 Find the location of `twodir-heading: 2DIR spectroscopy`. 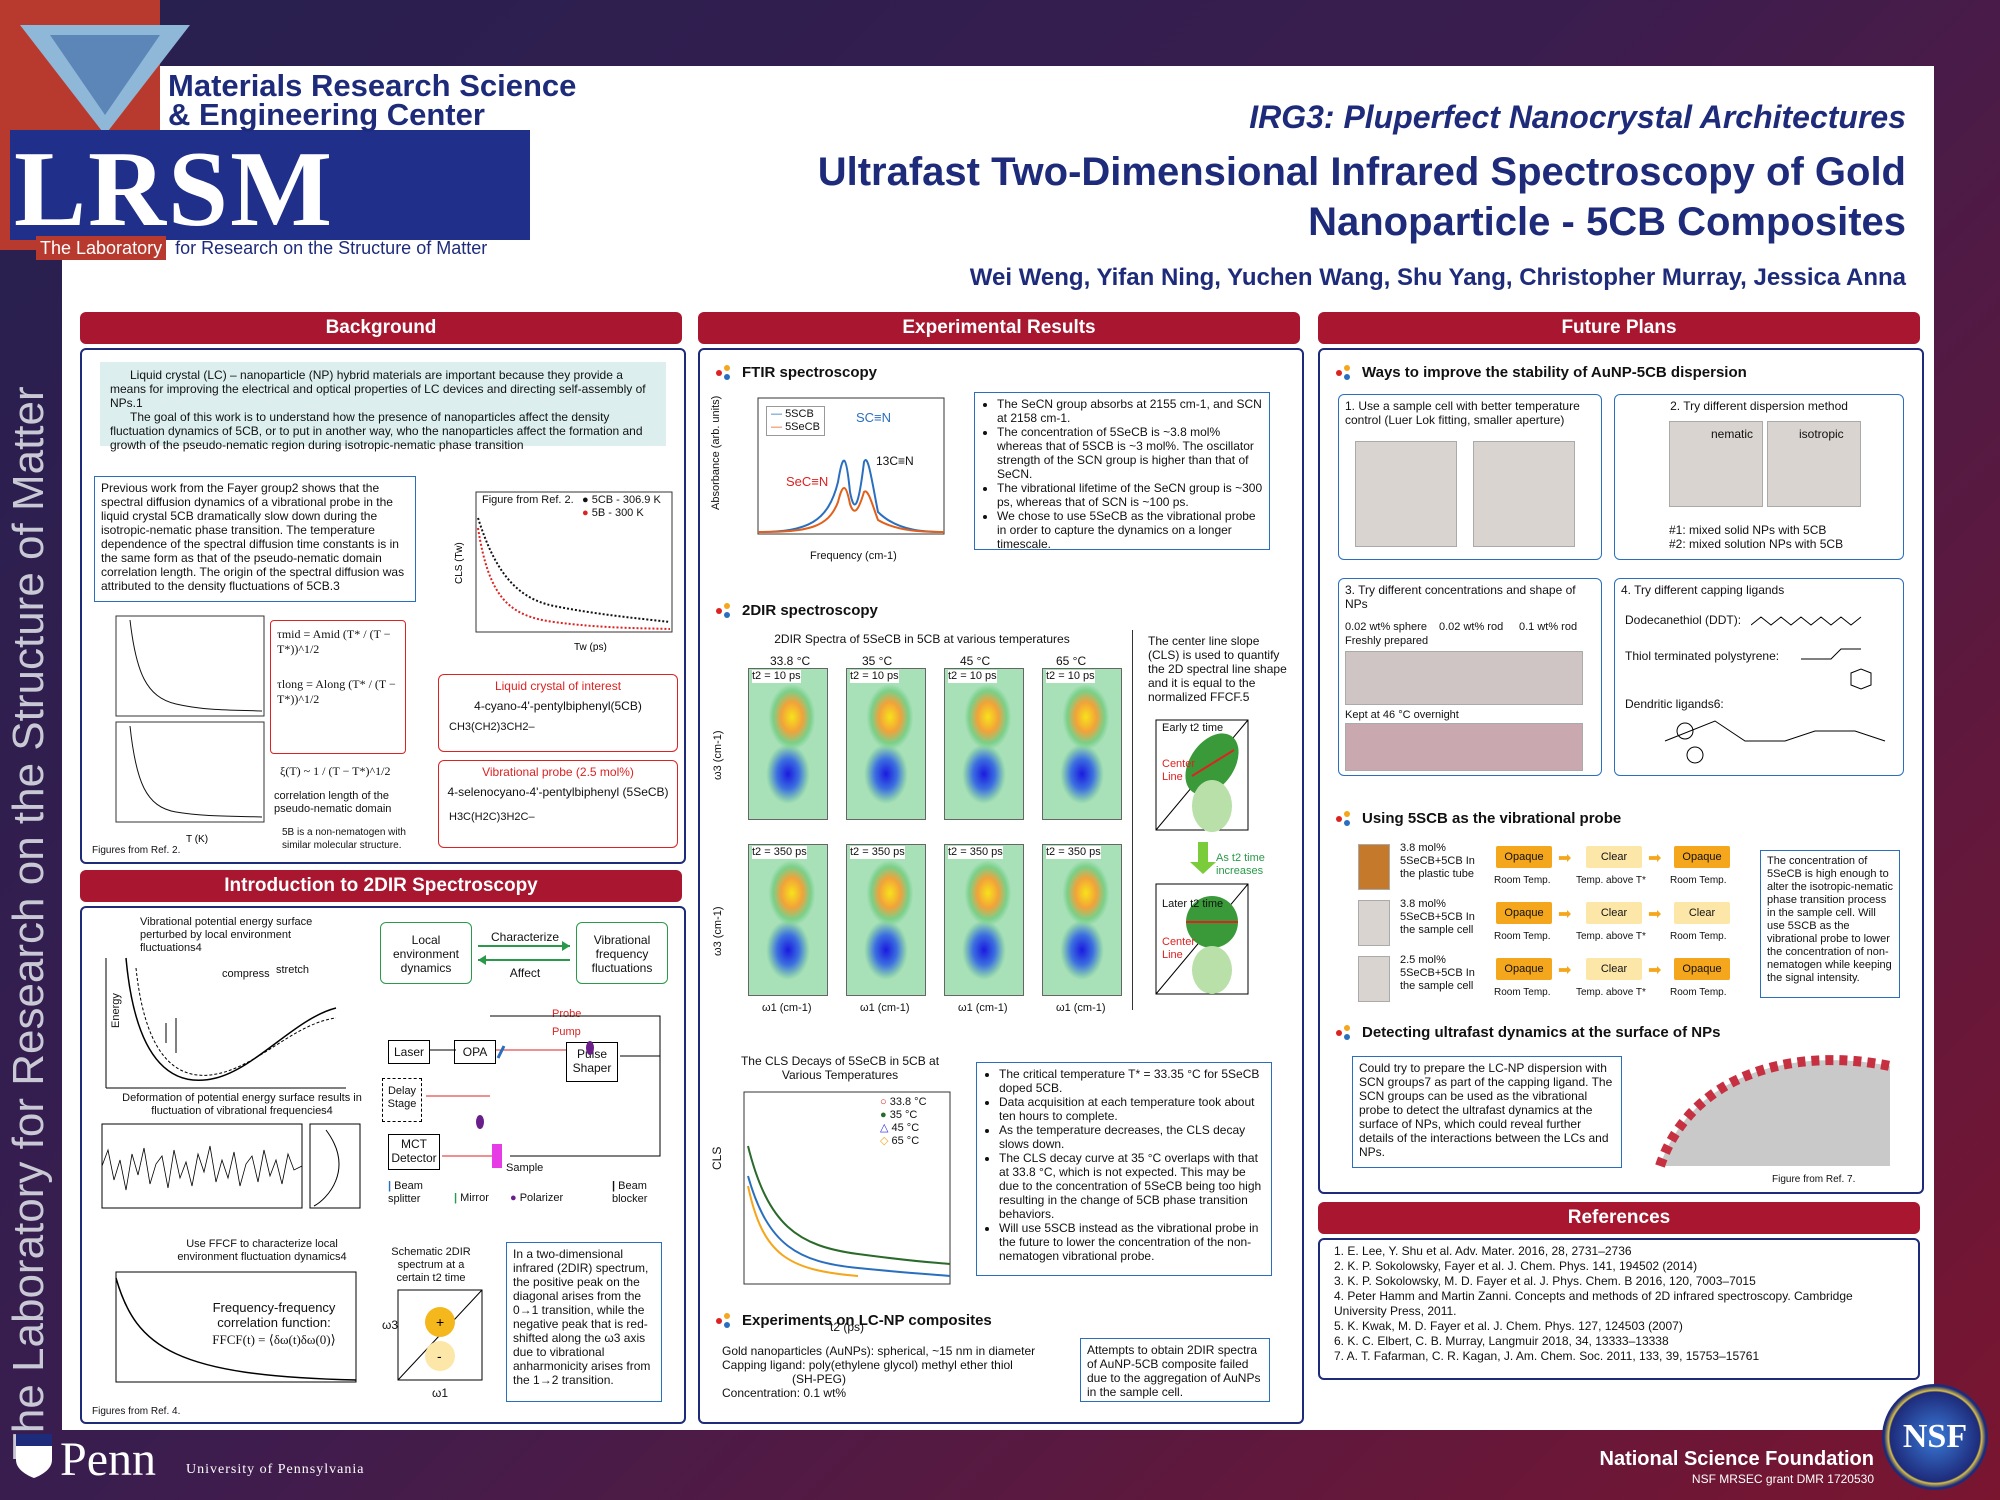

twodir-heading: 2DIR spectroscopy is located at coordinates (797, 610).